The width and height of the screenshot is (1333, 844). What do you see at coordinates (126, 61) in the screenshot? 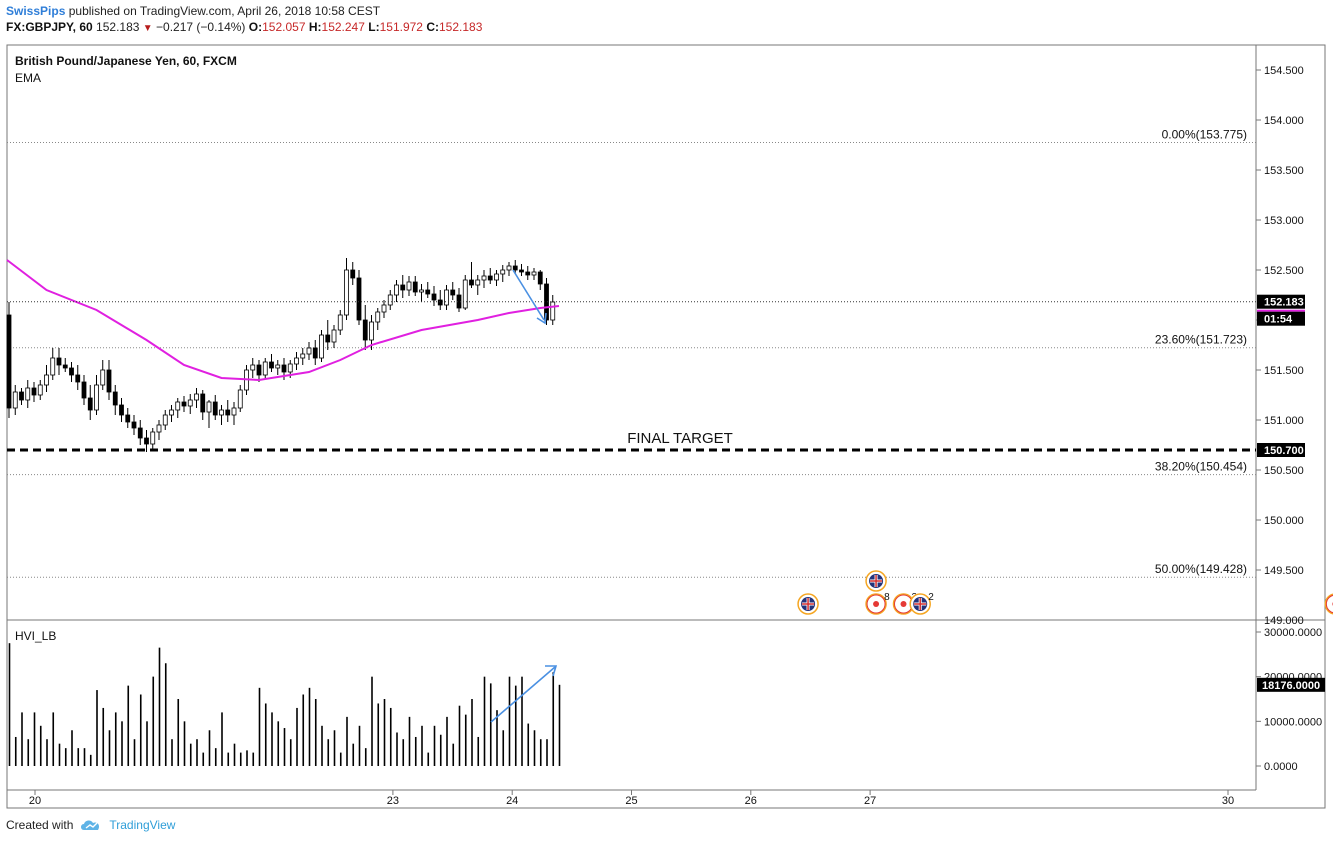
I see `instrument-legend: British Pound/Japanese Yen, 60, FXCM` at bounding box center [126, 61].